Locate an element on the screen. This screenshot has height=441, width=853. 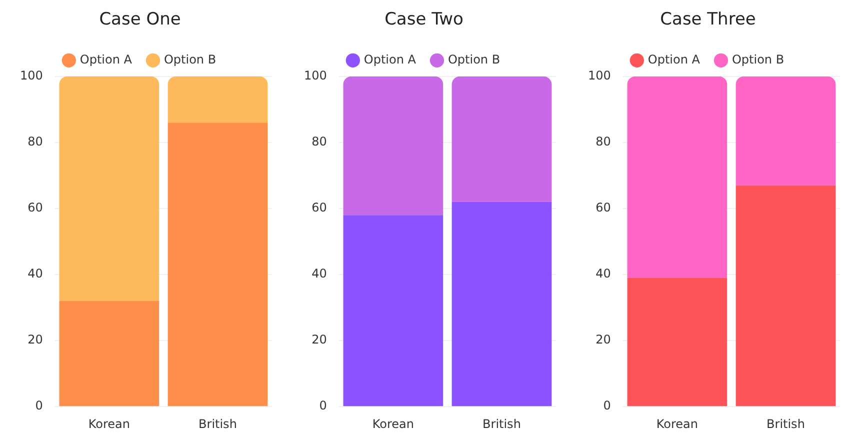
chart-title: Case One is located at coordinates (140, 20).